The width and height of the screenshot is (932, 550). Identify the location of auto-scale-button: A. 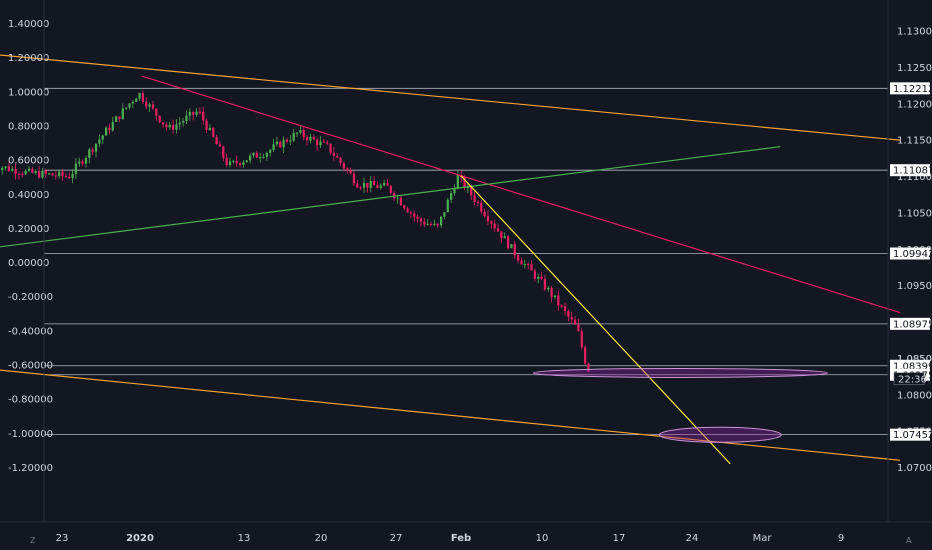
(909, 540).